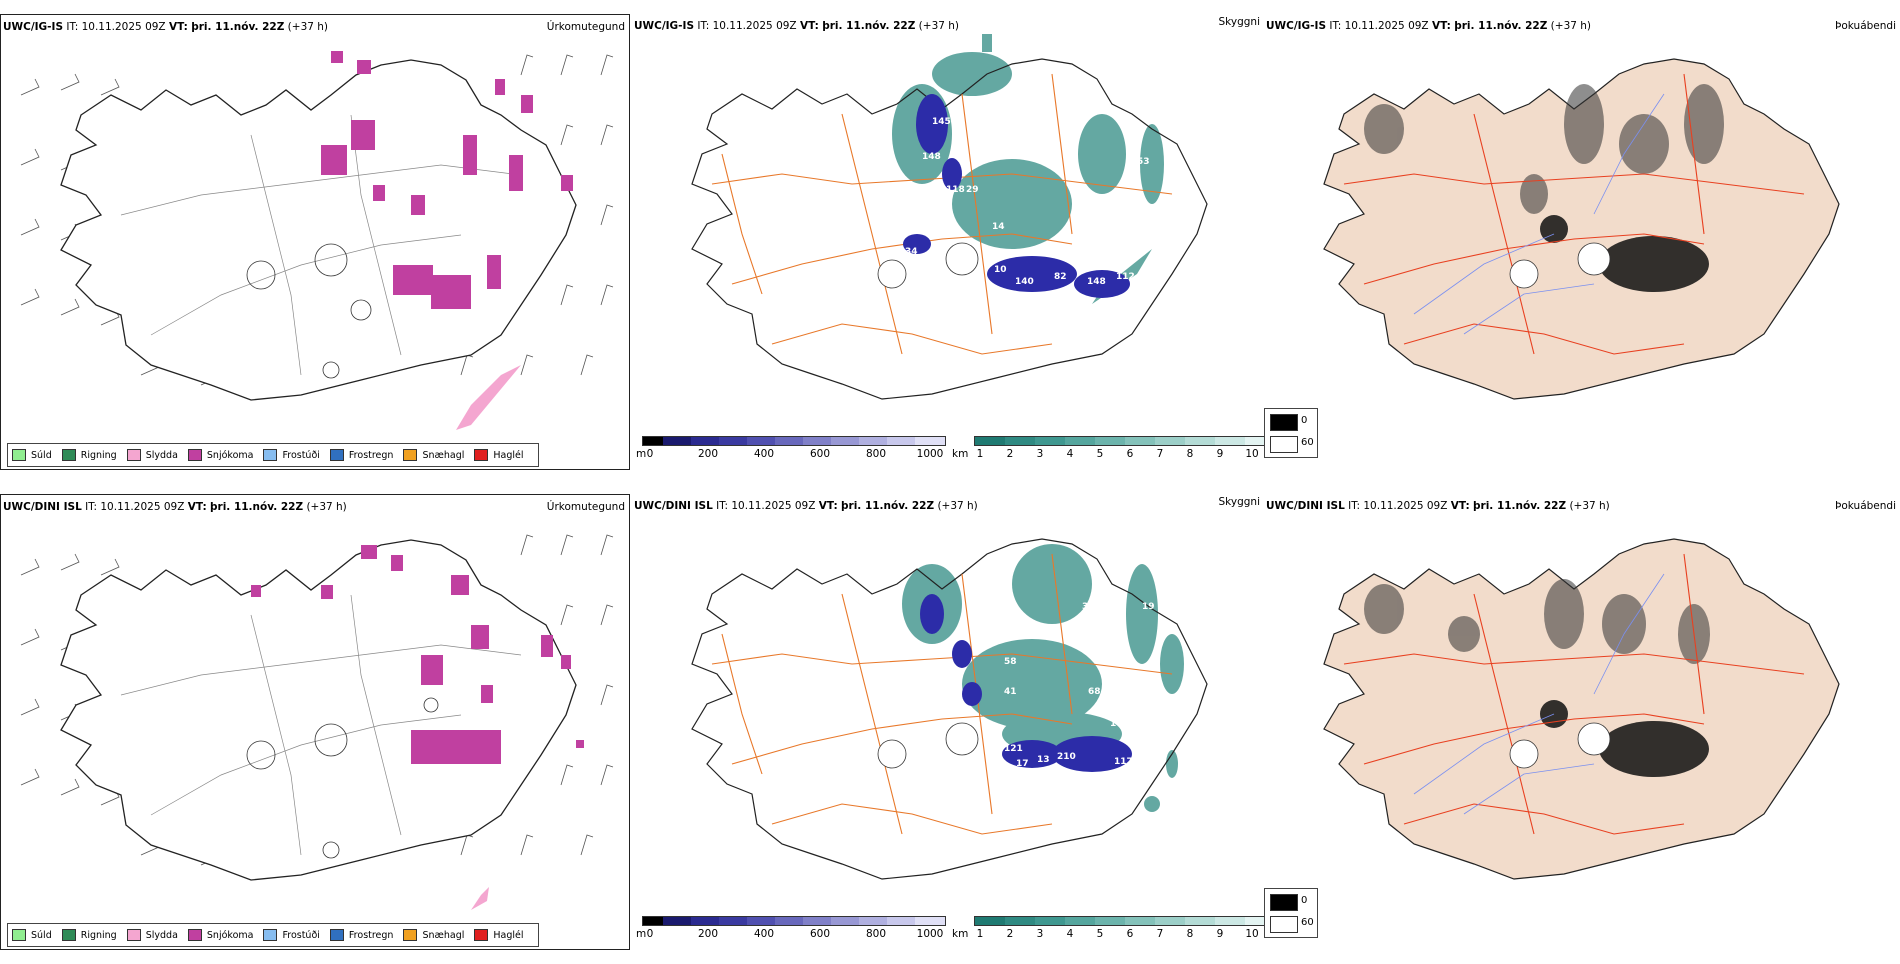 The image size is (1900, 964). I want to click on fog-legend-label: 60, so click(1307, 442).